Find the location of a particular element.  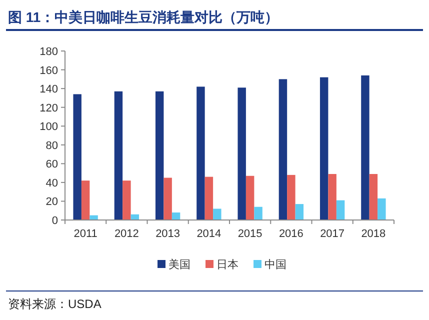

x-tick-label: 2013 is located at coordinates (168, 234).